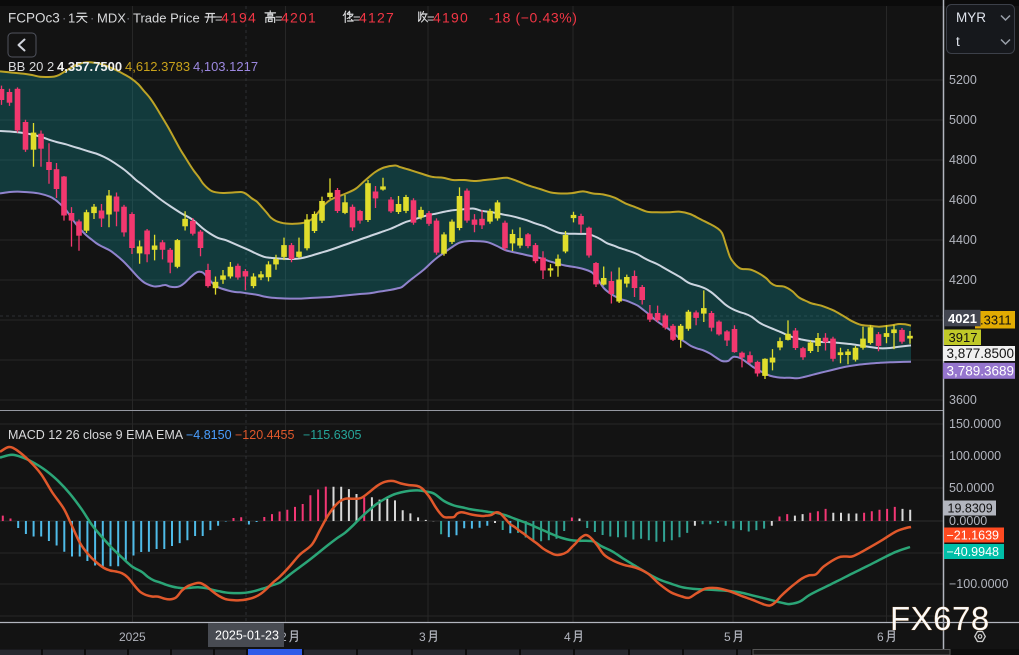  Describe the element at coordinates (880, 637) in the screenshot. I see `svg-text: 6` at that location.